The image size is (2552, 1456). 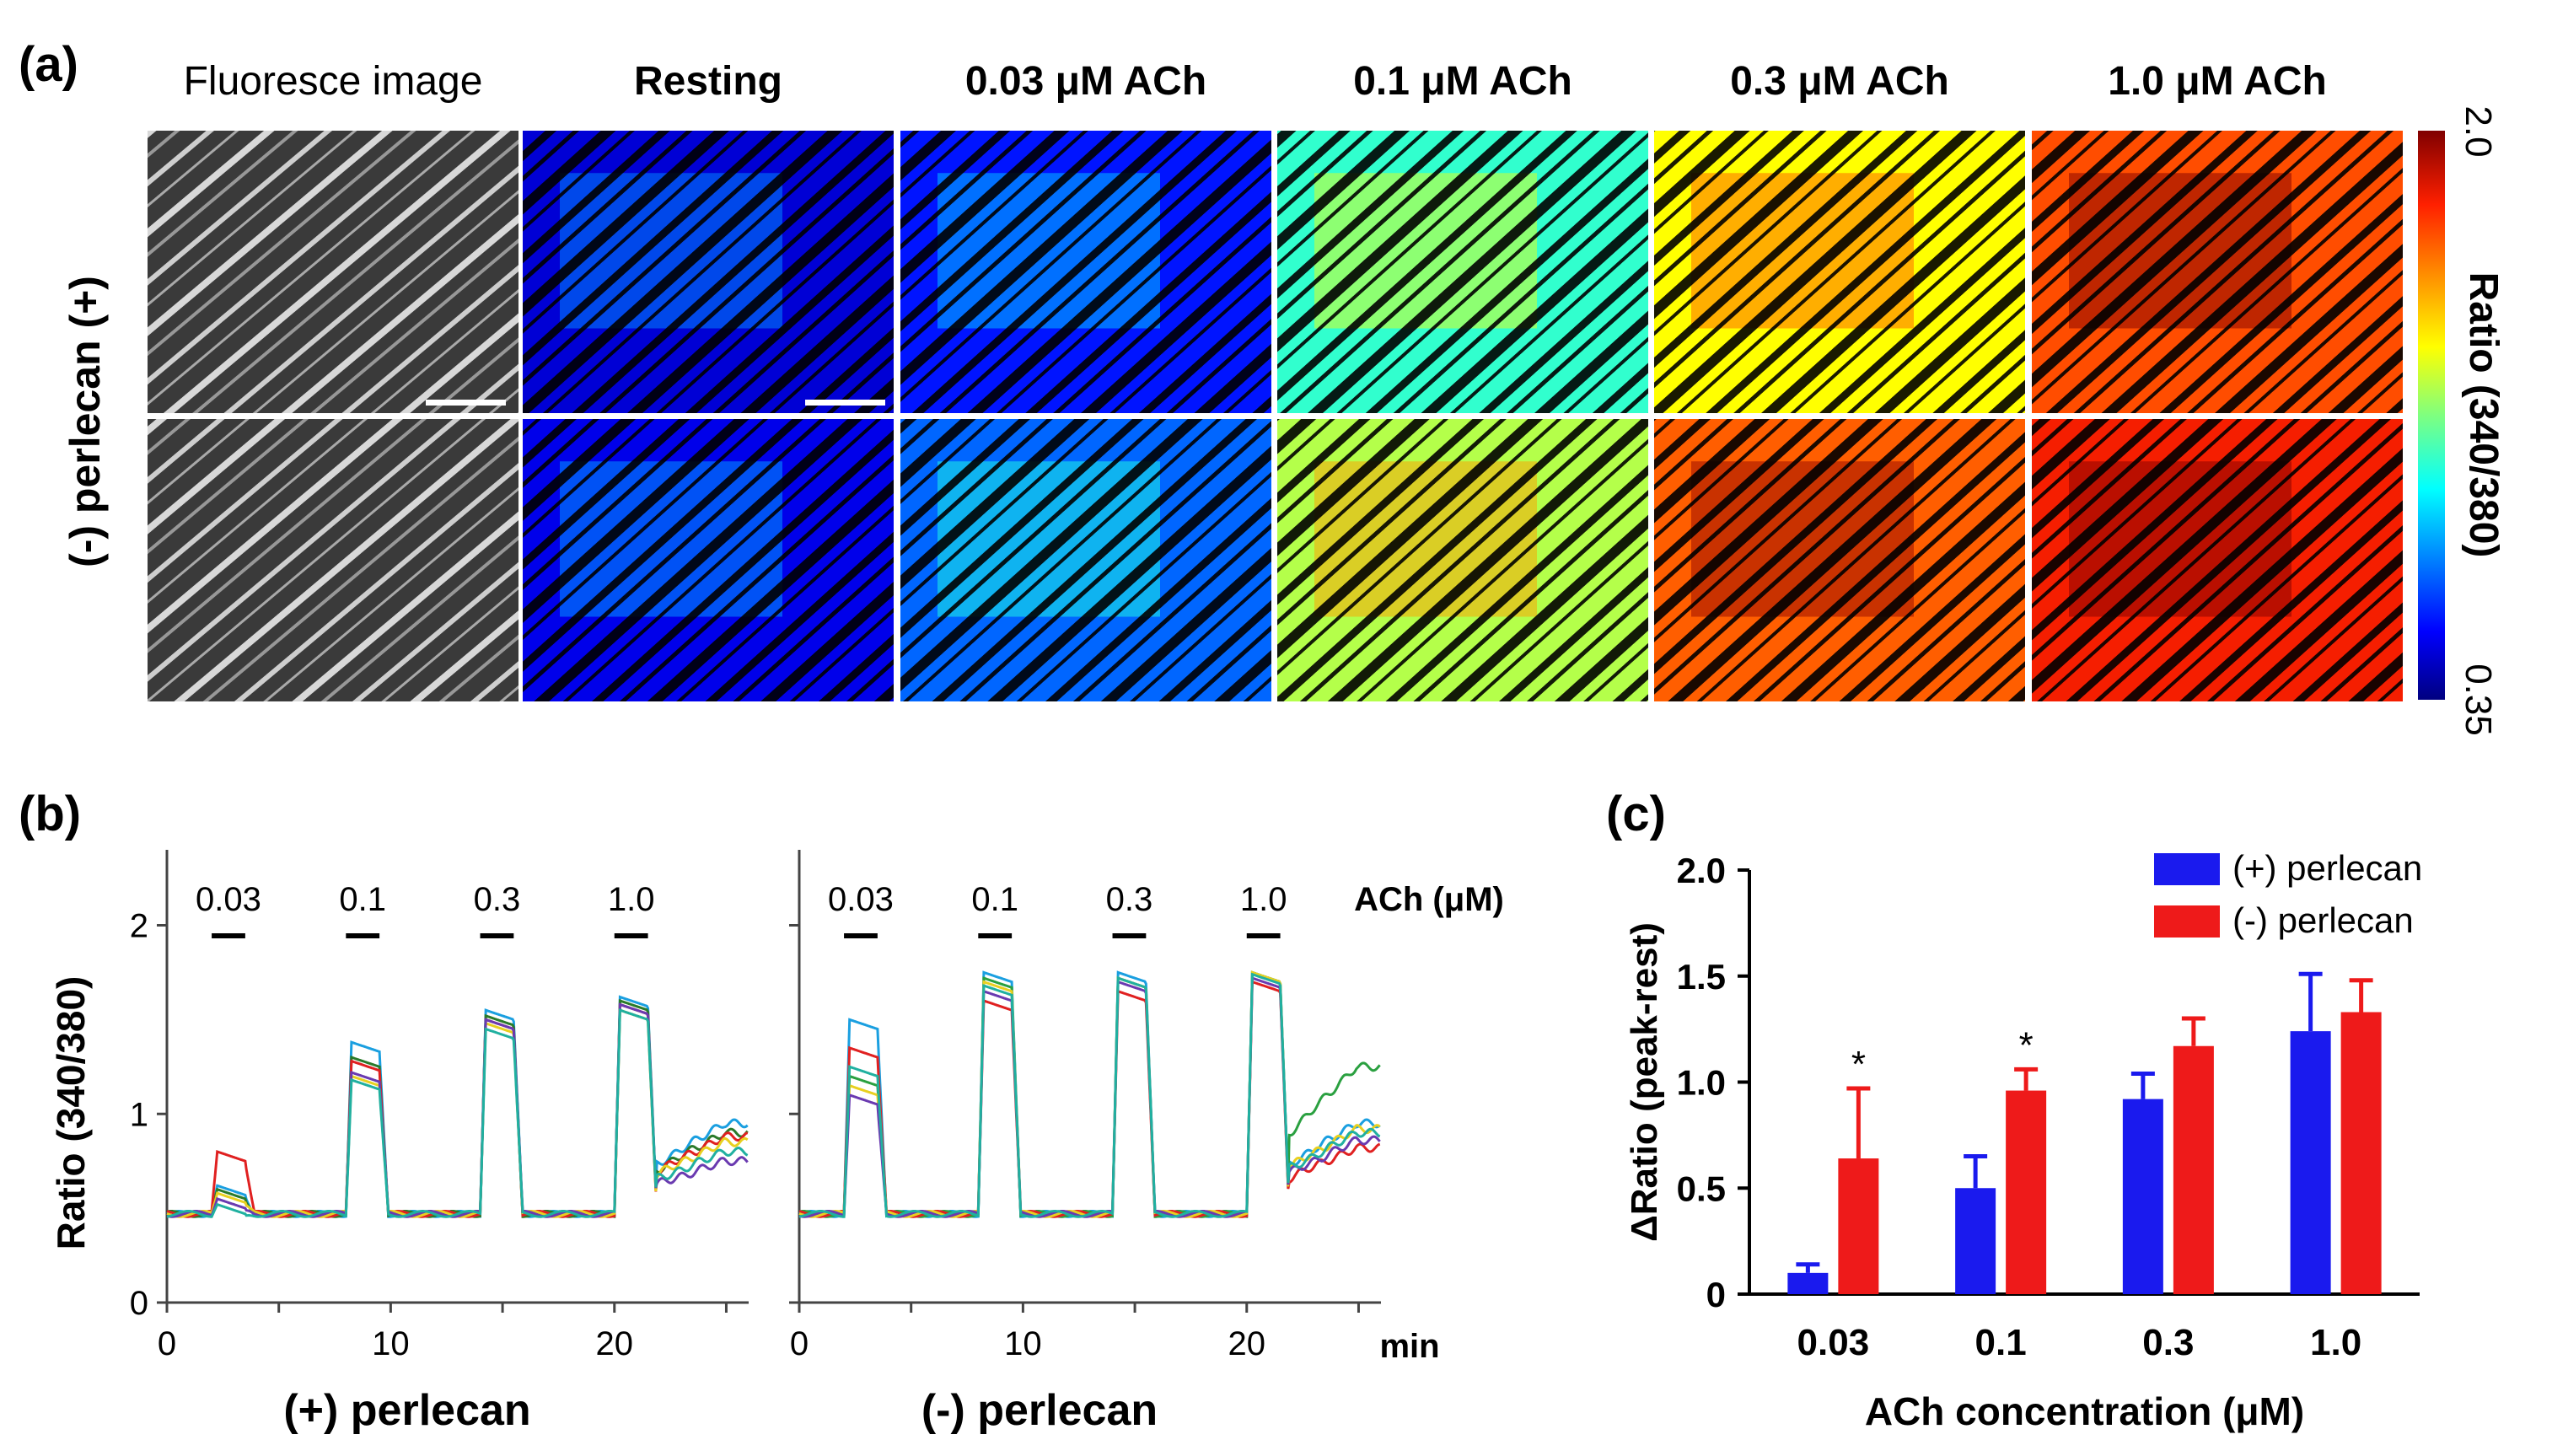 What do you see at coordinates (2187, 921) in the screenshot?
I see `legend-swatch` at bounding box center [2187, 921].